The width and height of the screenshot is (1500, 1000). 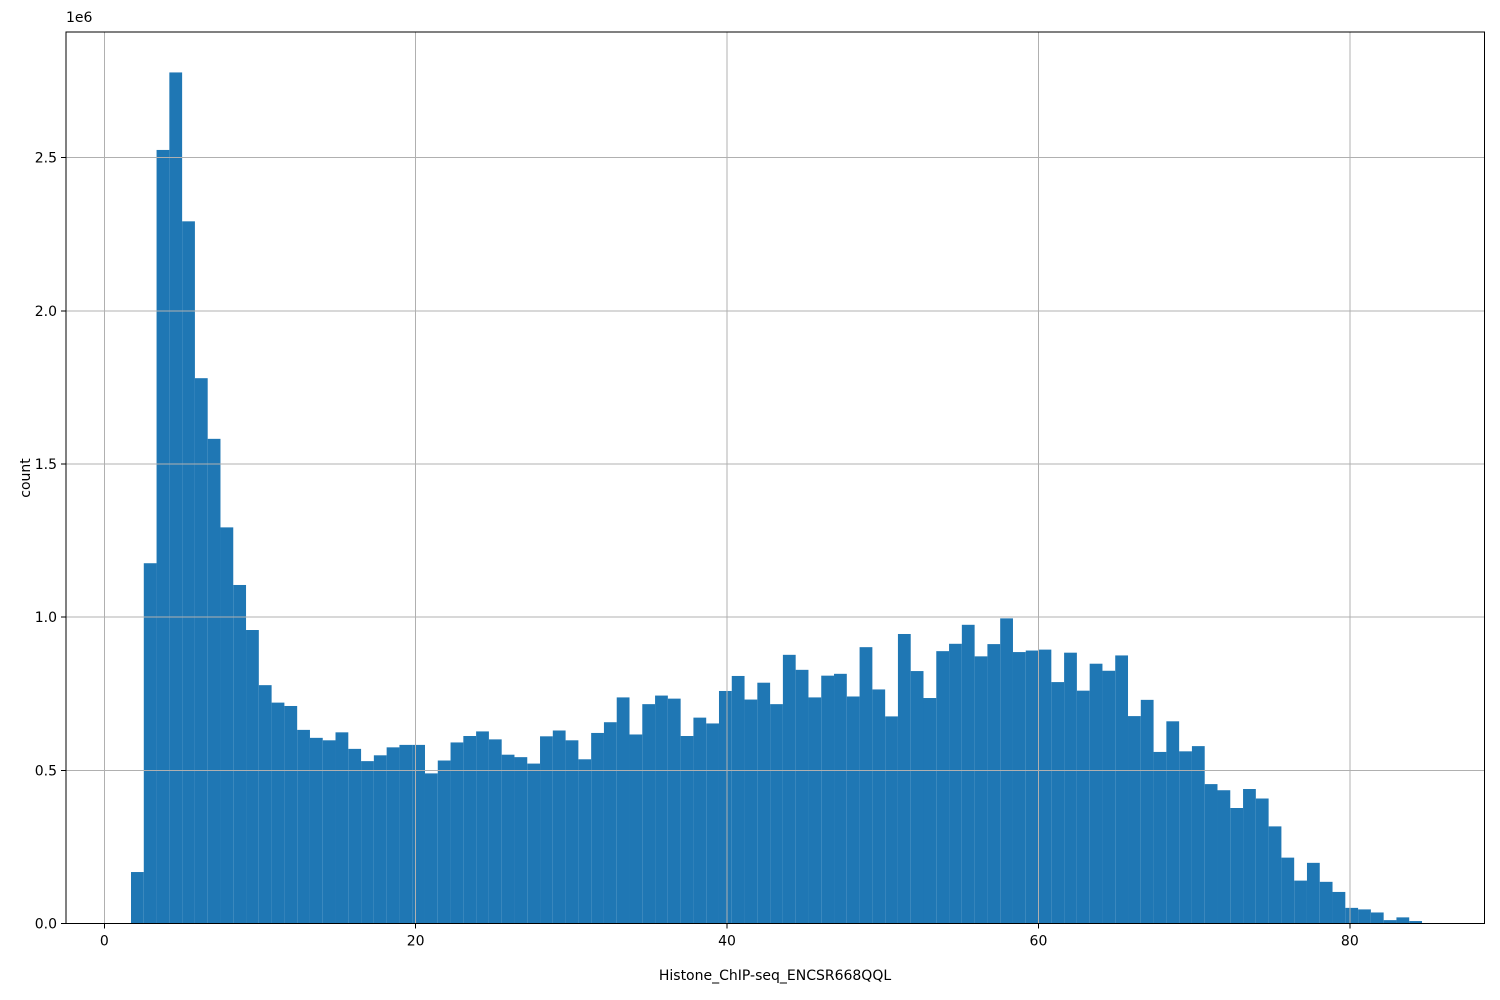 I want to click on y-axis-offset-label: 1e6, so click(x=79, y=18).